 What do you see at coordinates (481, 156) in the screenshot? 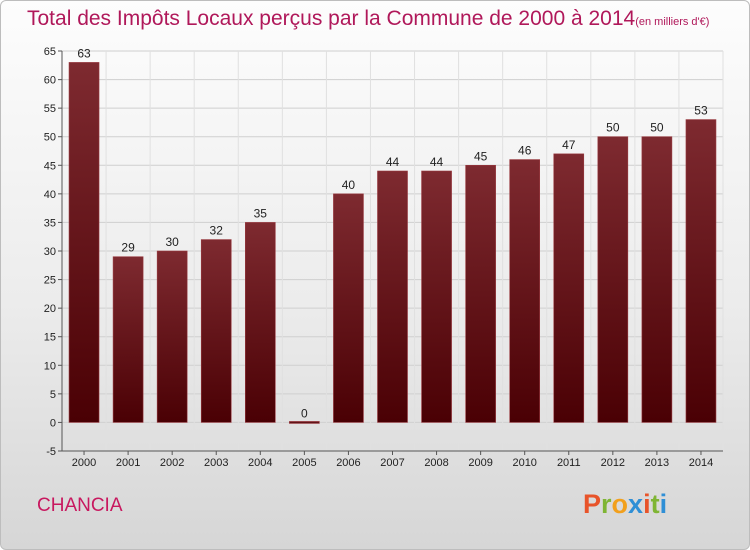
I see `value-label: 45` at bounding box center [481, 156].